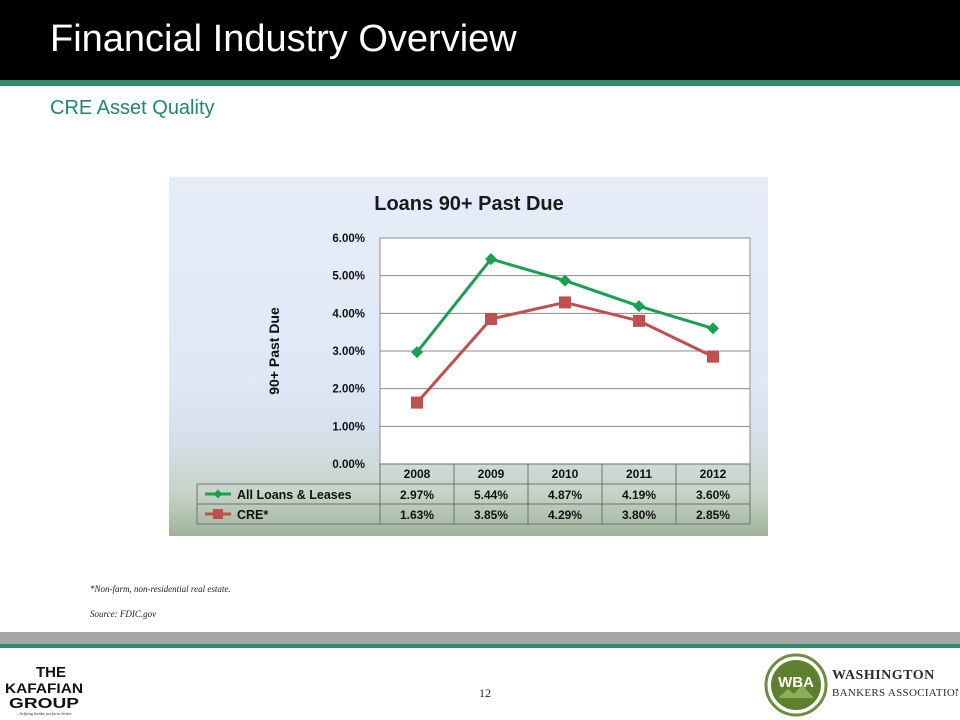 The height and width of the screenshot is (720, 960). What do you see at coordinates (713, 515) in the screenshot?
I see `data-table-value: 2.85%` at bounding box center [713, 515].